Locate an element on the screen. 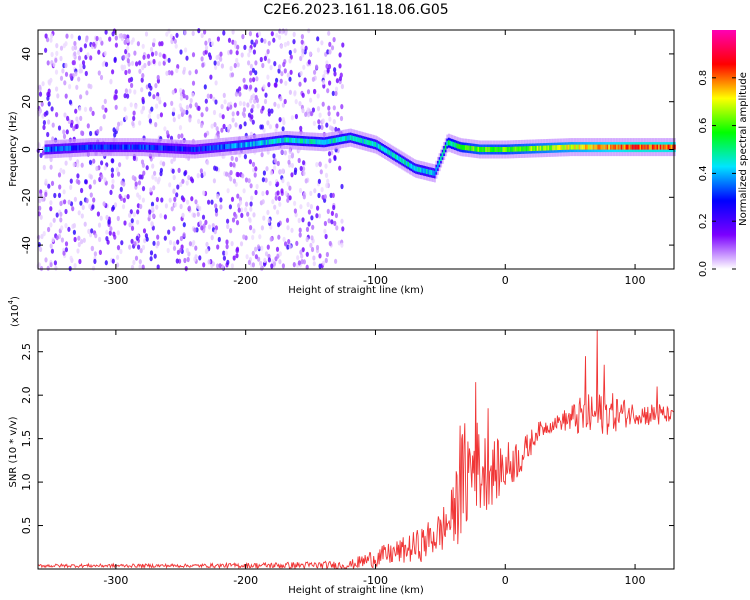 This screenshot has width=750, height=600. snr-y-tick-label: 1.0 is located at coordinates (26, 482).